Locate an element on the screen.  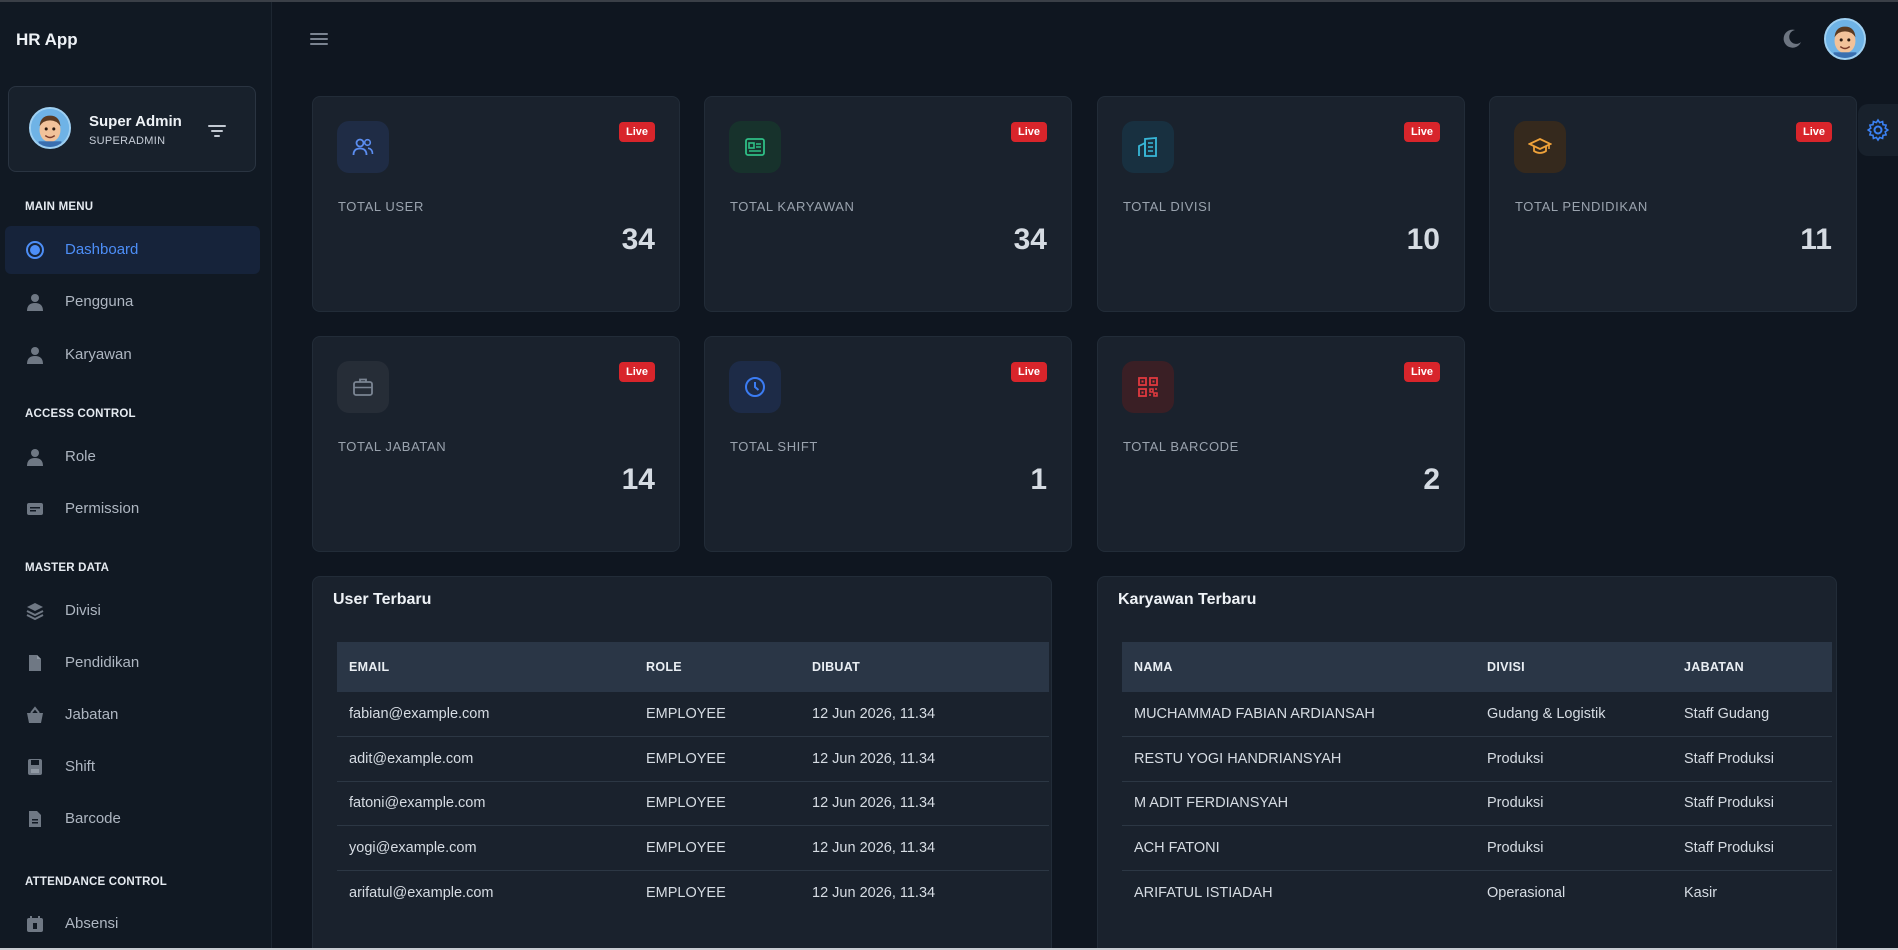
sidebar-item-label: Dashboard is located at coordinates (102, 249).